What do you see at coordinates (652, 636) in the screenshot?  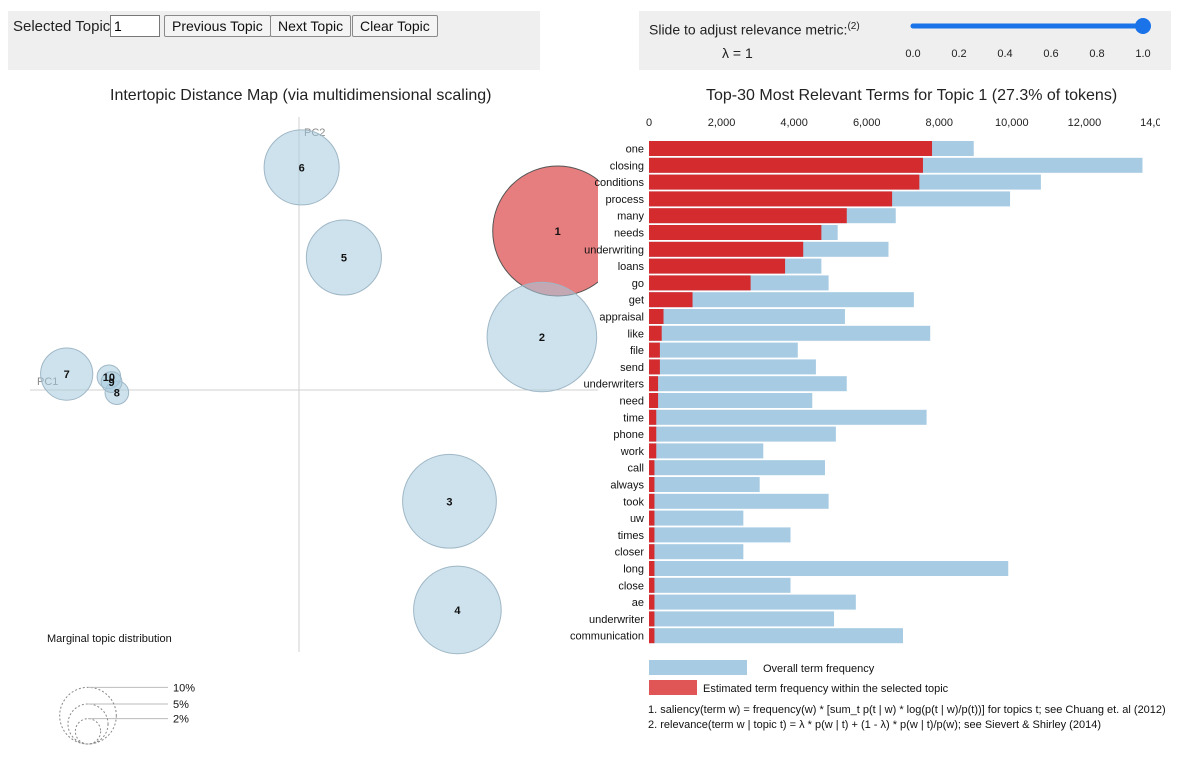 I see `topic-bar-communication` at bounding box center [652, 636].